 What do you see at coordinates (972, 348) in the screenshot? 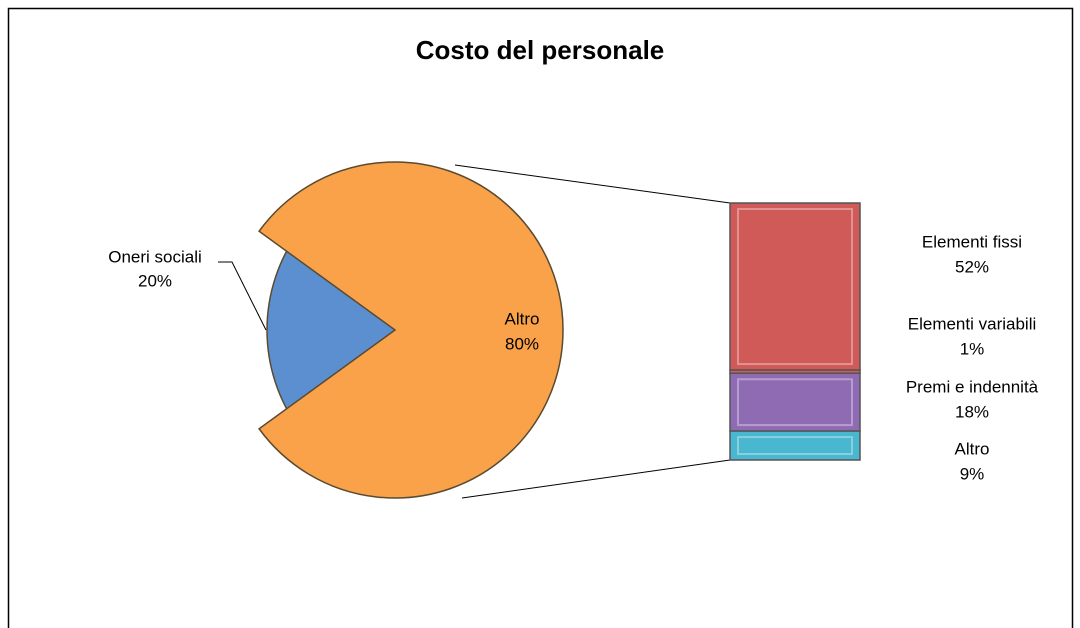
I see `bar-label-value: 1%` at bounding box center [972, 348].